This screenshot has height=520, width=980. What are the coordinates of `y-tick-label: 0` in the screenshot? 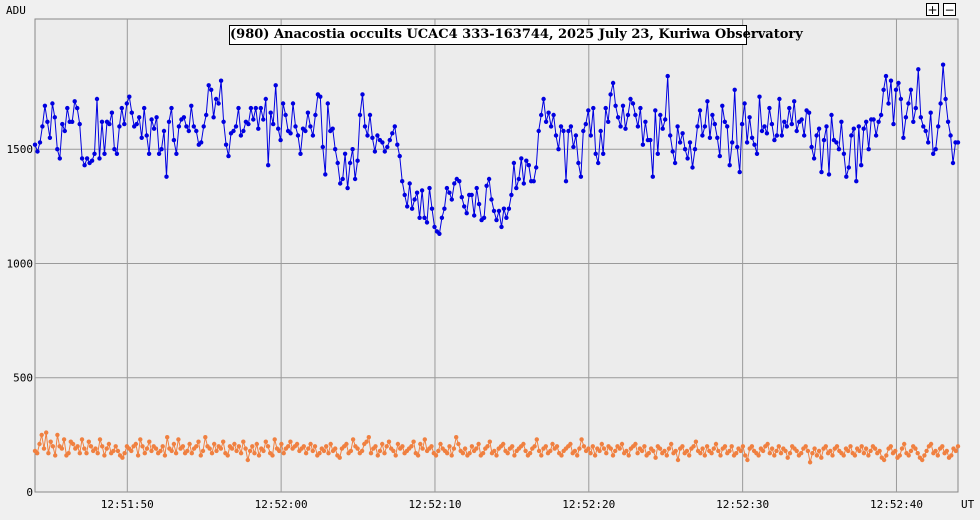 It's located at (29, 492).